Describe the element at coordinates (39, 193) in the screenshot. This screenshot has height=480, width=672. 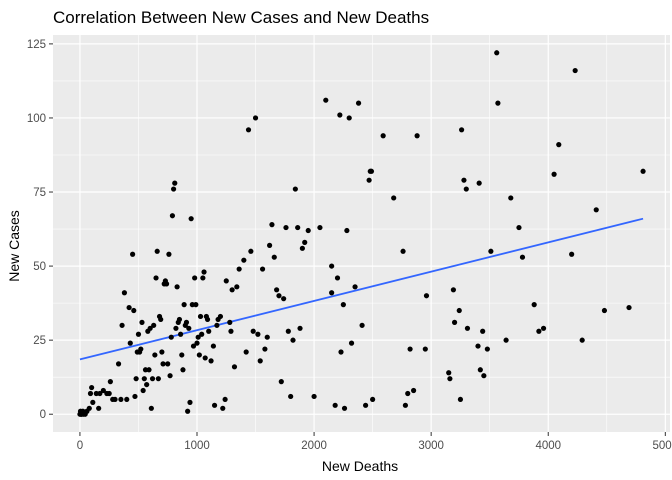
I see `y-tick-label: 75` at that location.